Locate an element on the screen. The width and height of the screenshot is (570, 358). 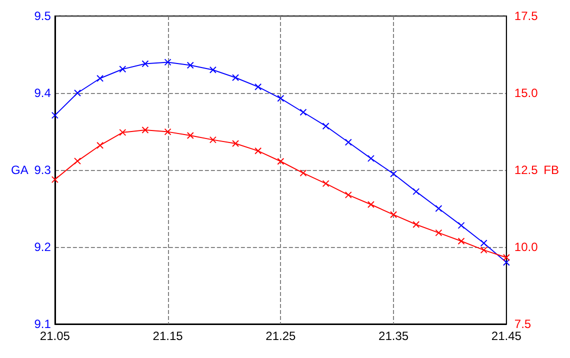
x-tick-label: 21.25 is located at coordinates (281, 336).